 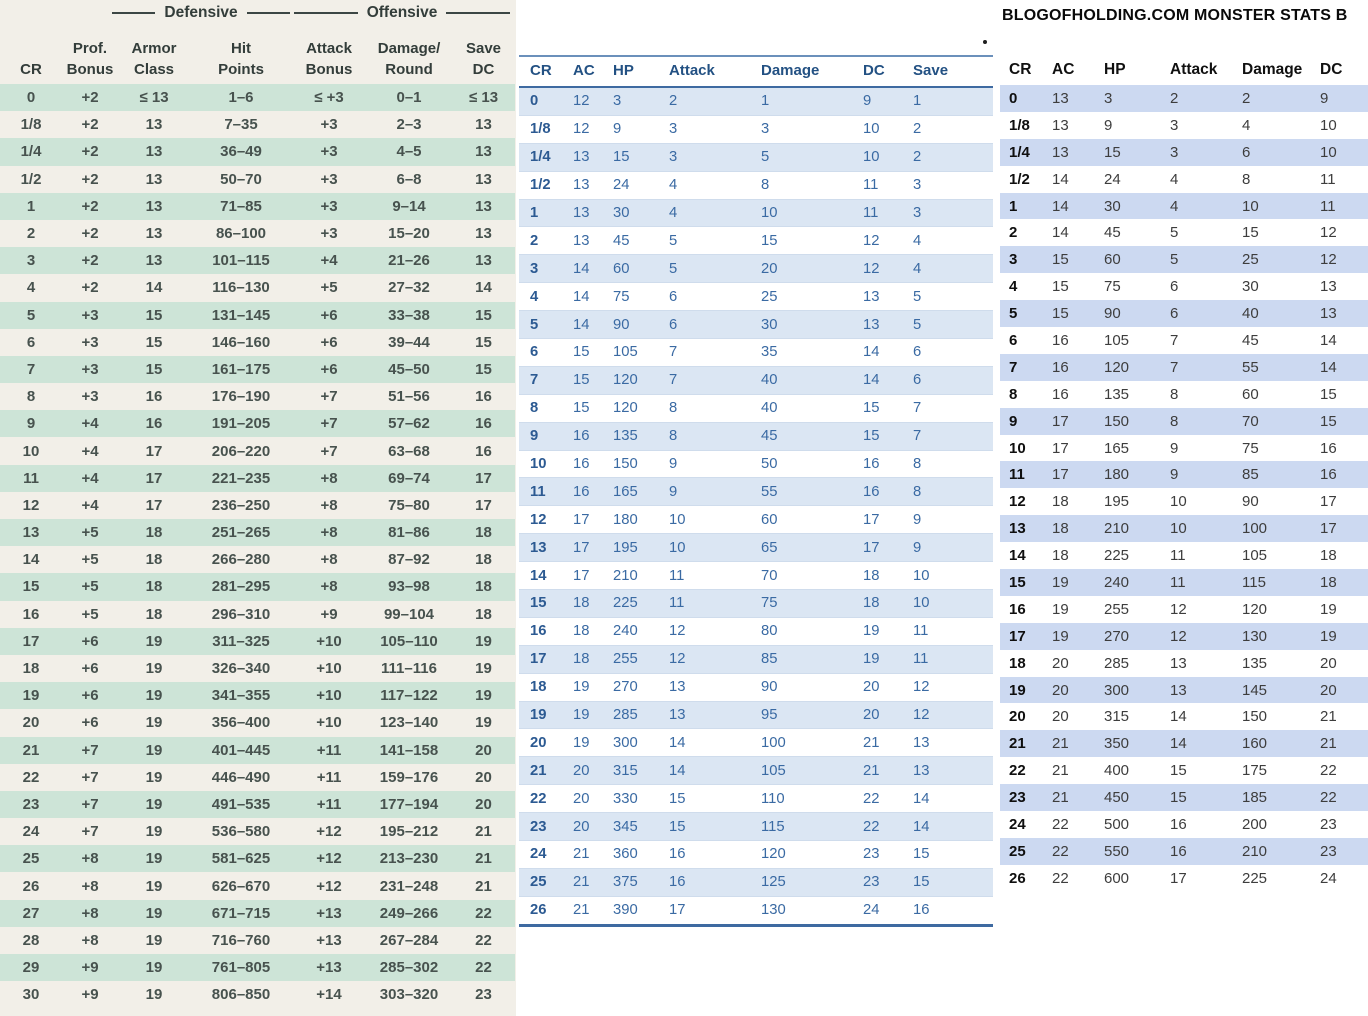 What do you see at coordinates (1328, 878) in the screenshot?
I see `stat-cell: 24` at bounding box center [1328, 878].